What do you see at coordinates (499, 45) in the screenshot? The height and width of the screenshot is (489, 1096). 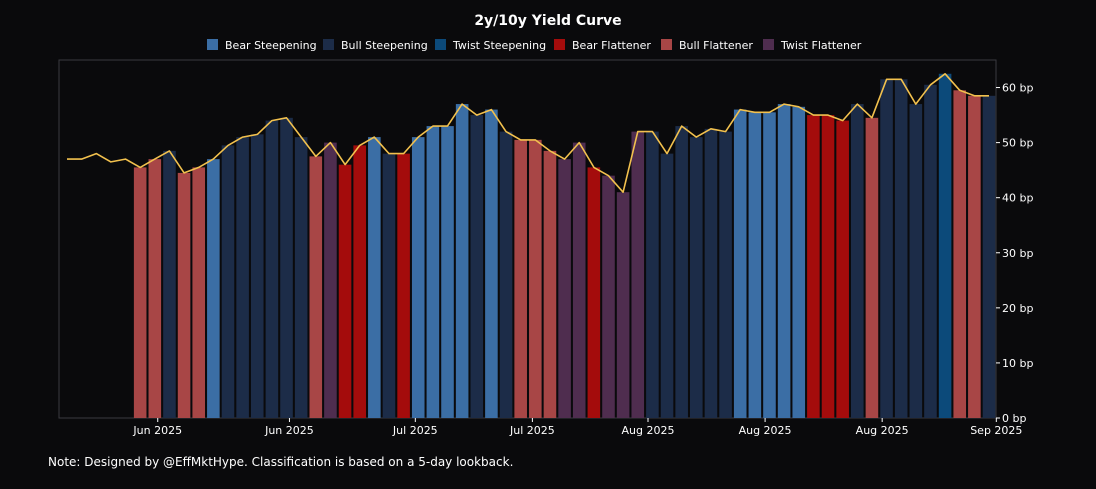 I see `legend-label: Twist Steepening` at bounding box center [499, 45].